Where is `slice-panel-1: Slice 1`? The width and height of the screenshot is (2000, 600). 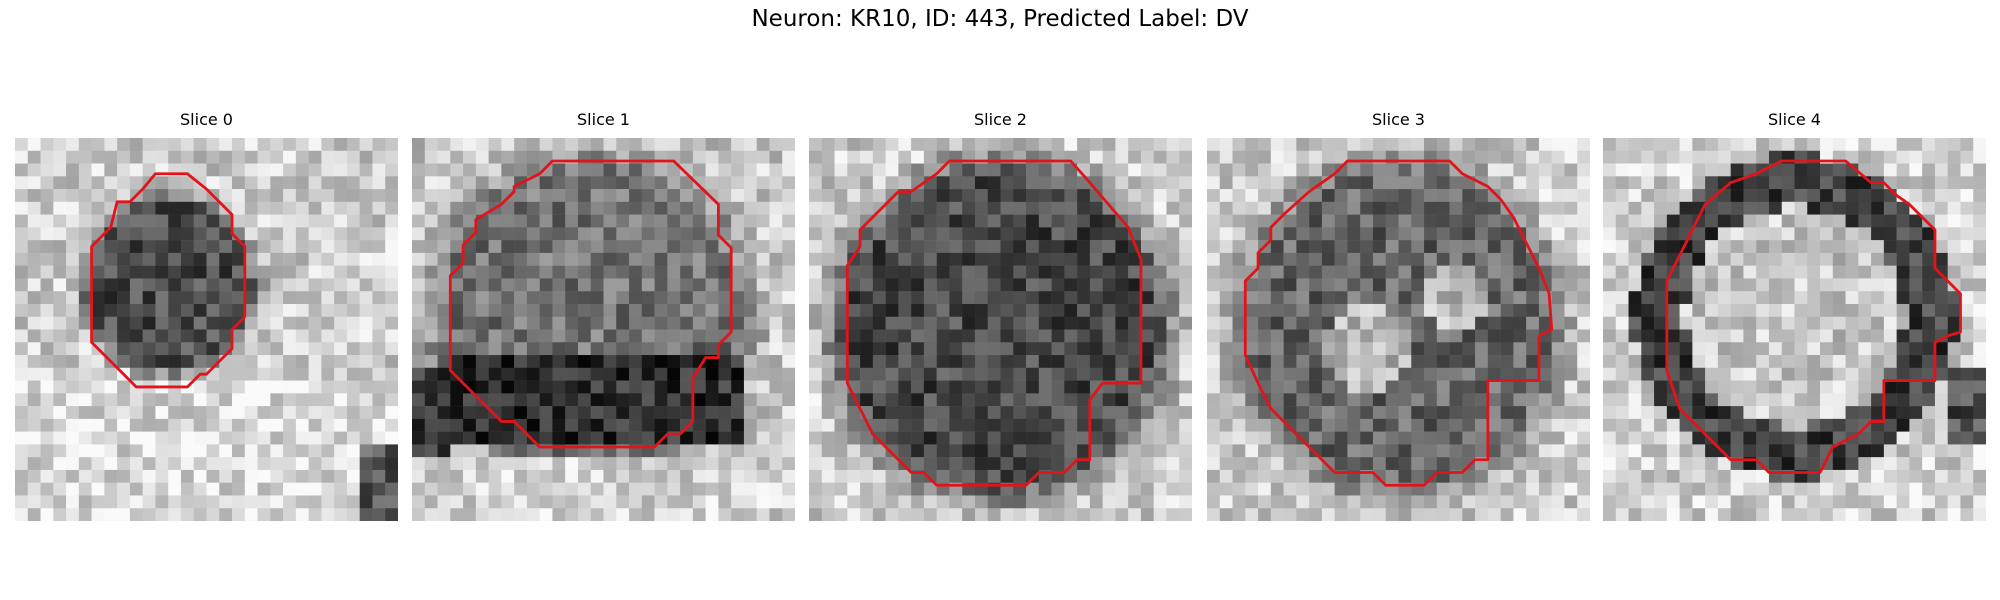 slice-panel-1: Slice 1 is located at coordinates (603, 314).